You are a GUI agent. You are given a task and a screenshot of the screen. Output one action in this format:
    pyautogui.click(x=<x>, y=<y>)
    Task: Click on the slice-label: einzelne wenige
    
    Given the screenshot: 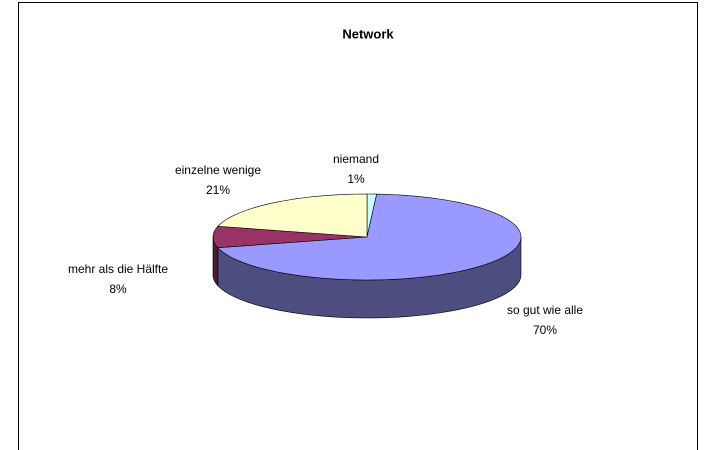 What is the action you would take?
    pyautogui.click(x=218, y=170)
    